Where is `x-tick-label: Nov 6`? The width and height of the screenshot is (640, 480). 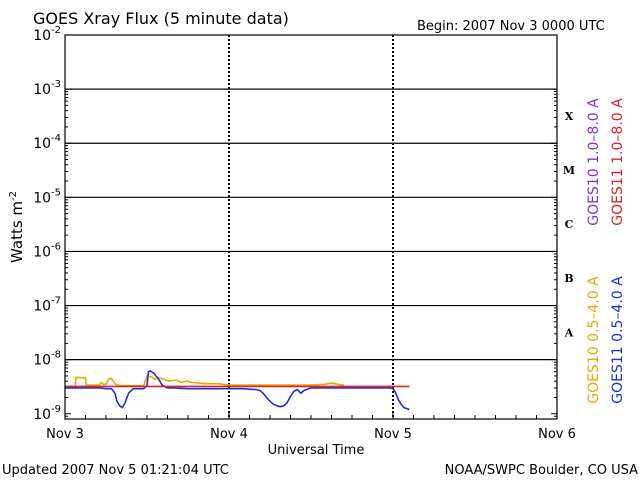 x-tick-label: Nov 6 is located at coordinates (557, 434).